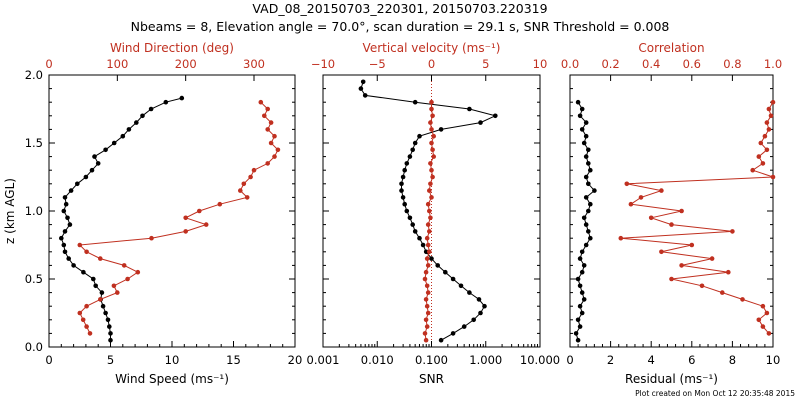 Image resolution: width=800 pixels, height=400 pixels. Describe the element at coordinates (692, 64) in the screenshot. I see `top-tick-label: 0.6` at that location.